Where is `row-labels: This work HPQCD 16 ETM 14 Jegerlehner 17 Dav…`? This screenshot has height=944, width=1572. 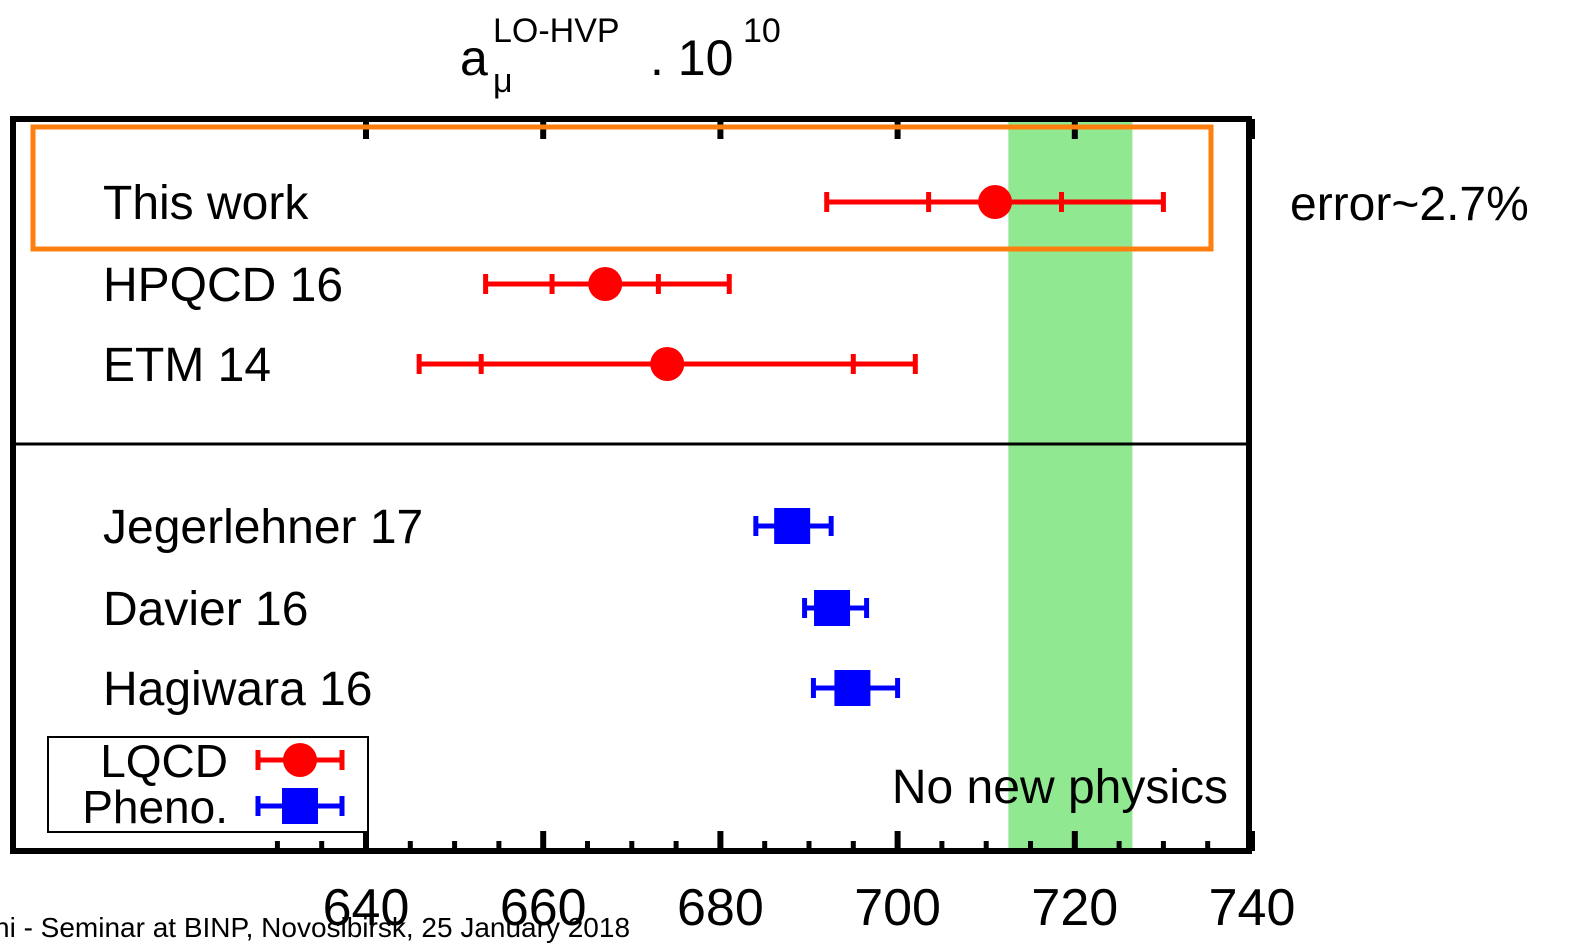 row-labels: This work HPQCD 16 ETM 14 Jegerlehner 17 Dav… is located at coordinates (263, 446).